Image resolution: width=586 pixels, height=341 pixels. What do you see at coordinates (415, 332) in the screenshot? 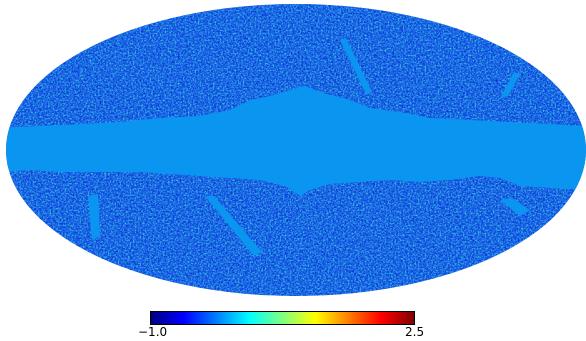
I see `colorbar-max-label: 2.5` at bounding box center [415, 332].